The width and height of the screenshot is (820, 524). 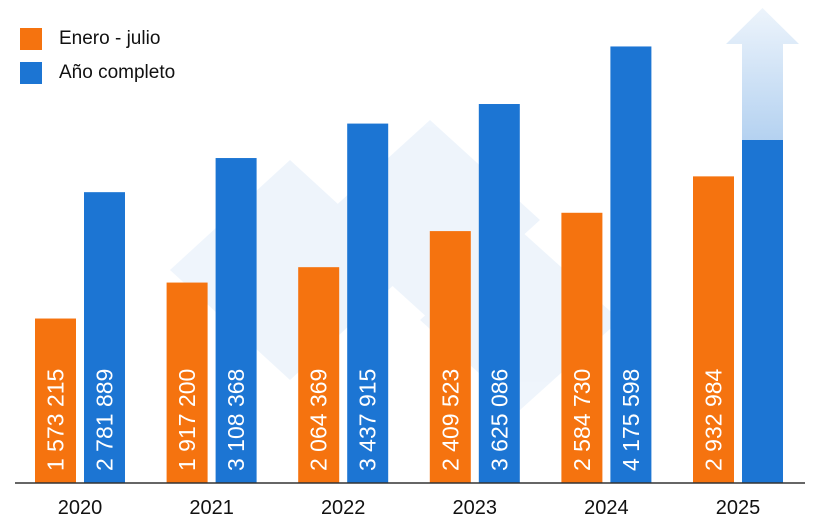 I want to click on data-label: 2 409 523, so click(x=450, y=420).